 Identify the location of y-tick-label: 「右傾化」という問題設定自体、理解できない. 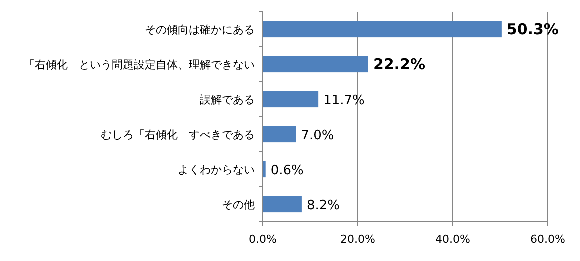
(139, 65).